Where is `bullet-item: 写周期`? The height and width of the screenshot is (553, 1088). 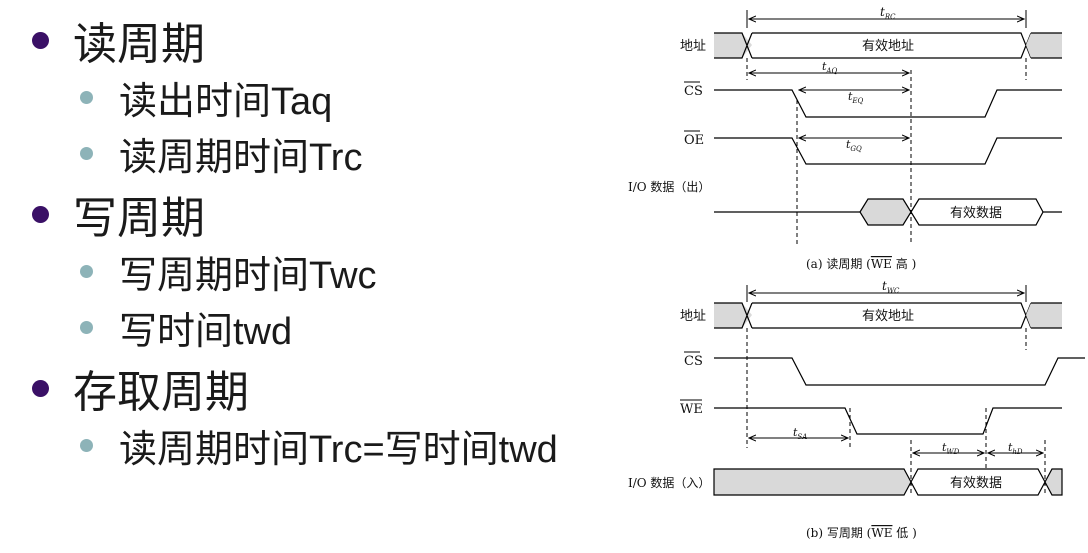
bullet-item: 写周期 is located at coordinates (118, 214).